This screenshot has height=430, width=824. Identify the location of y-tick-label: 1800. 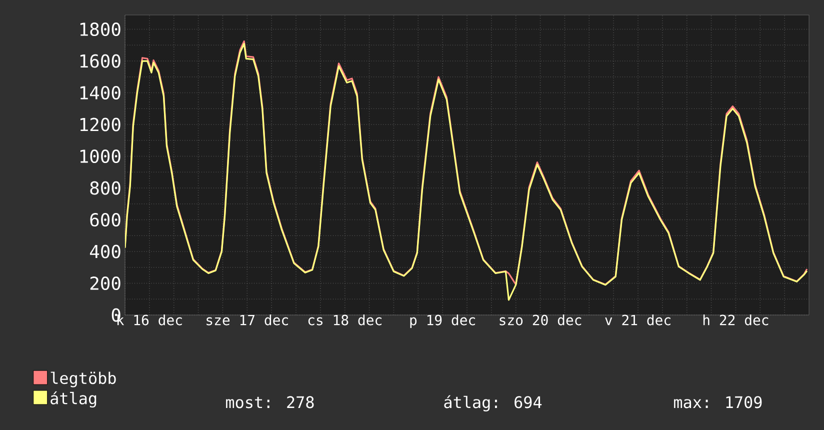
(100, 29).